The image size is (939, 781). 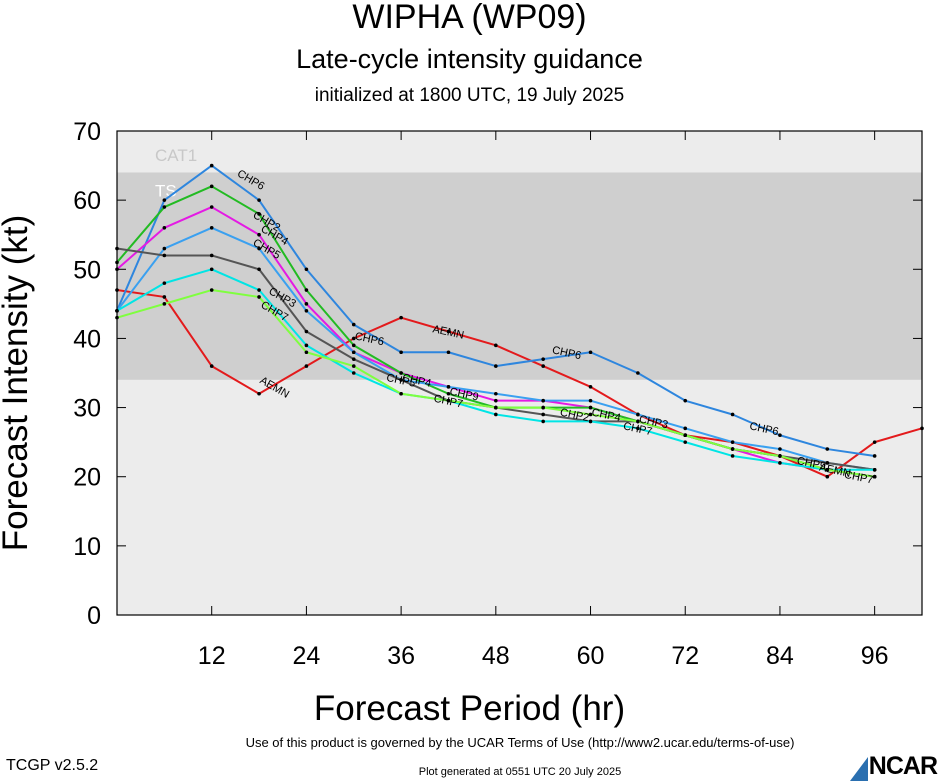 I want to click on y-tick-label: 10, so click(x=87, y=547).